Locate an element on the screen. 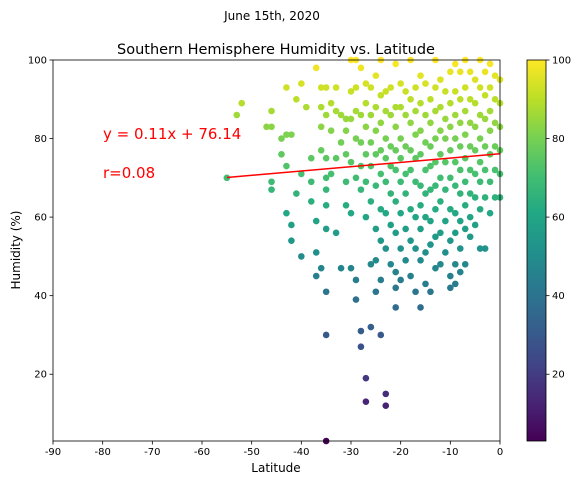 Image resolution: width=581 pixels, height=481 pixels. colorbar-tick-label: 100 is located at coordinates (561, 61).